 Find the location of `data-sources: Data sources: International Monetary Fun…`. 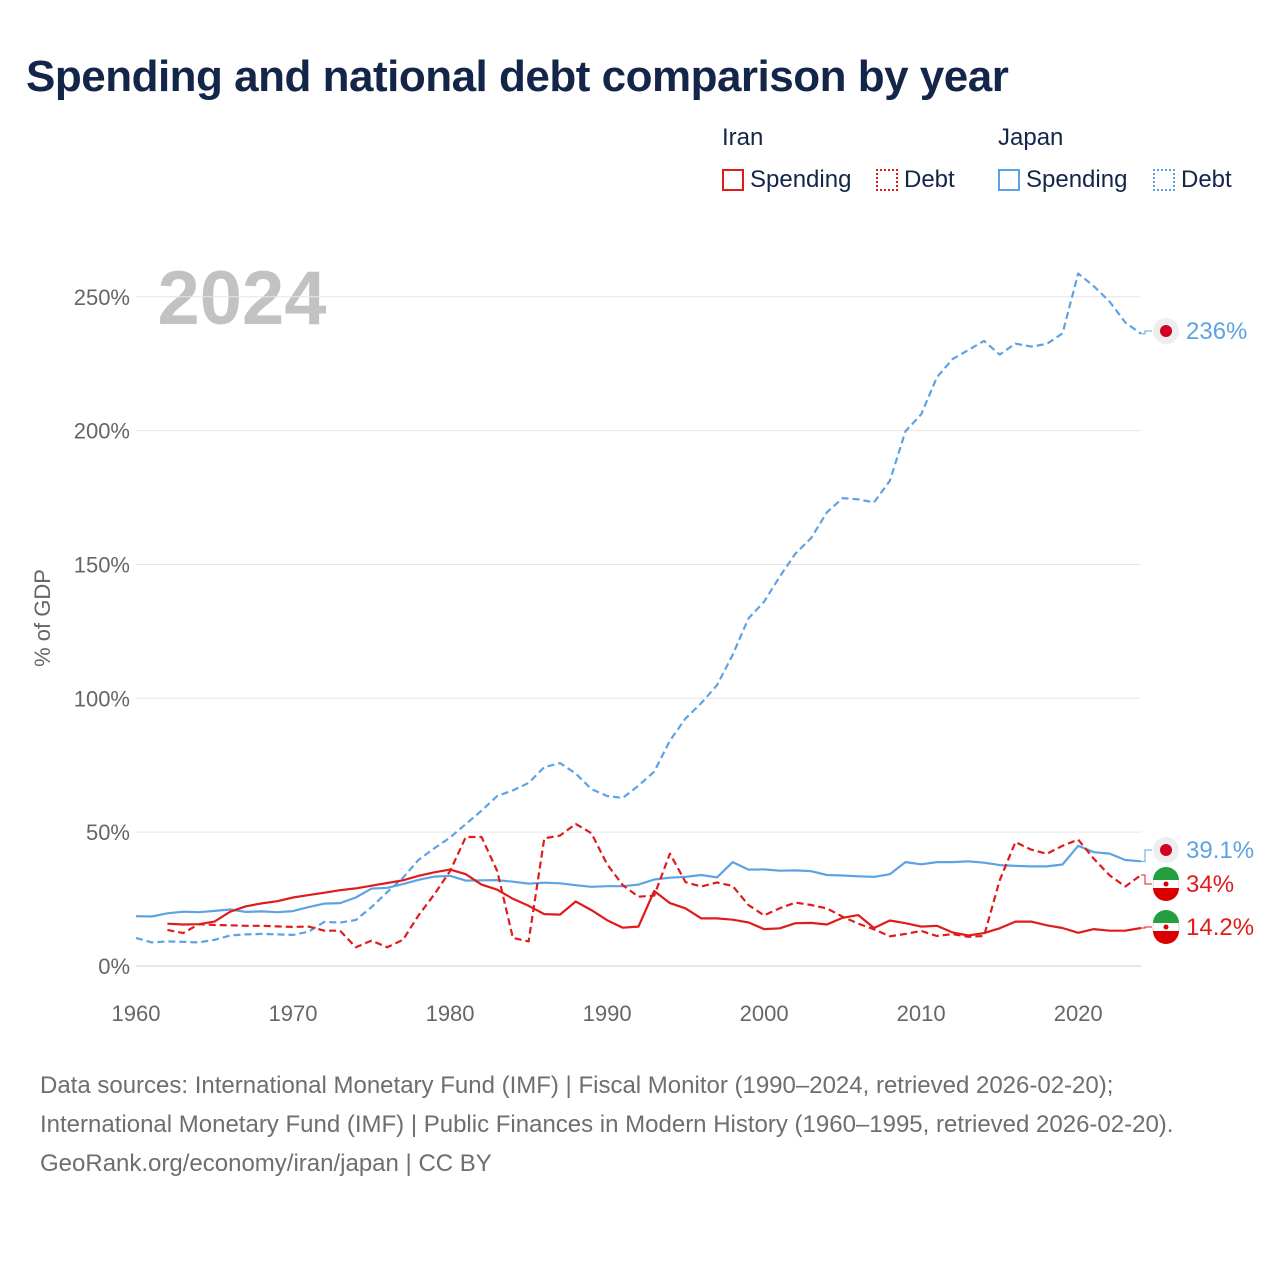

data-sources: Data sources: International Monetary Fun… is located at coordinates (607, 1105).